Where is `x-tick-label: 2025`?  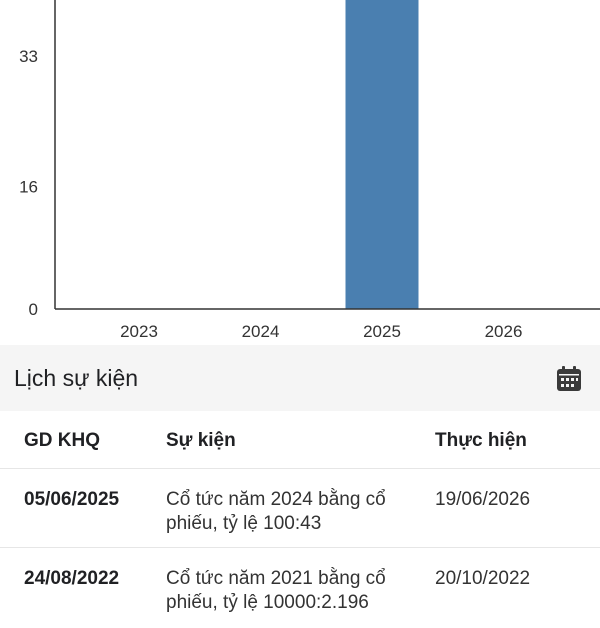 x-tick-label: 2025 is located at coordinates (382, 331).